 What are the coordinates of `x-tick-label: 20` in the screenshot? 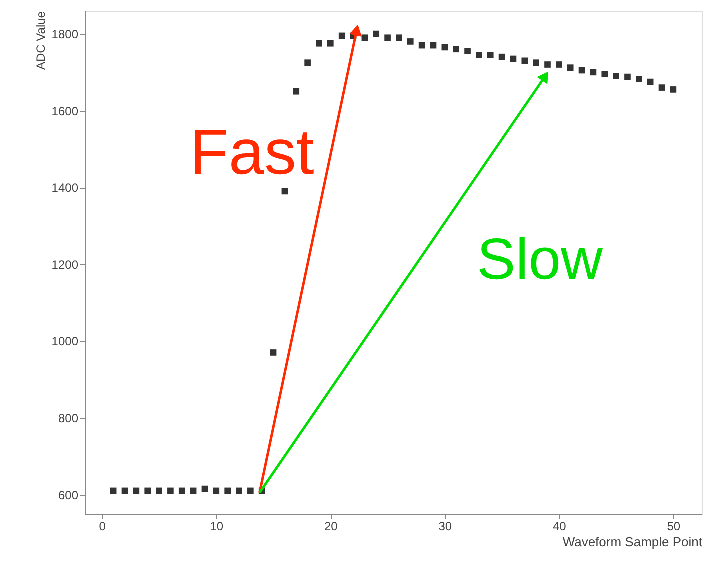 It's located at (331, 527).